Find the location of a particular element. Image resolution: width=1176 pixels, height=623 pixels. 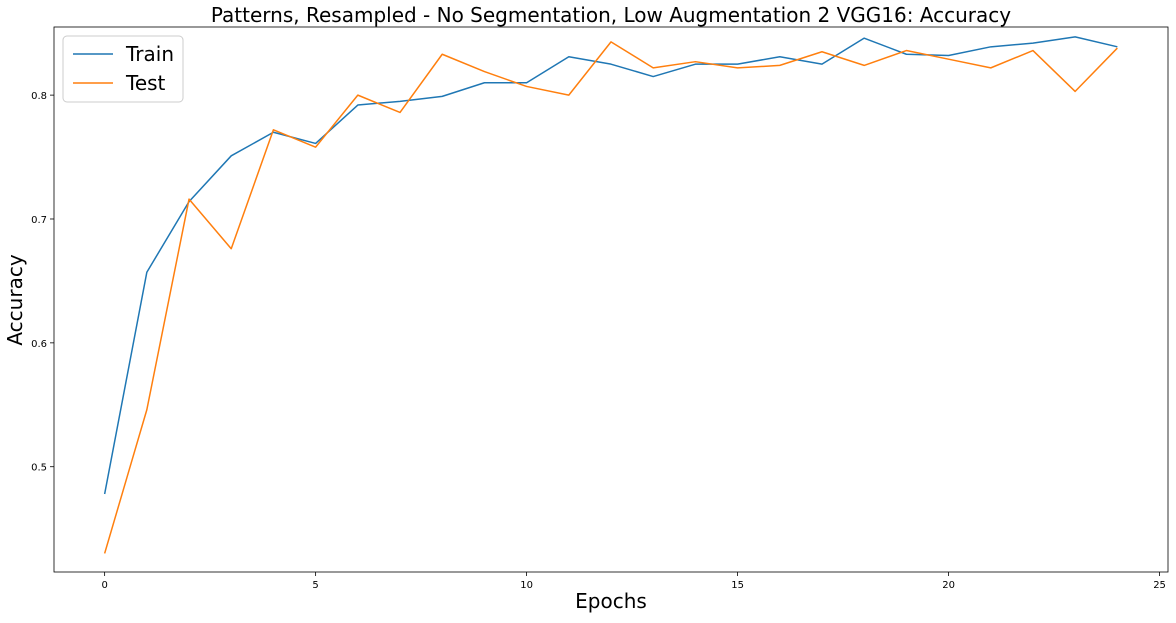

x-tick-label: 15 is located at coordinates (737, 585).